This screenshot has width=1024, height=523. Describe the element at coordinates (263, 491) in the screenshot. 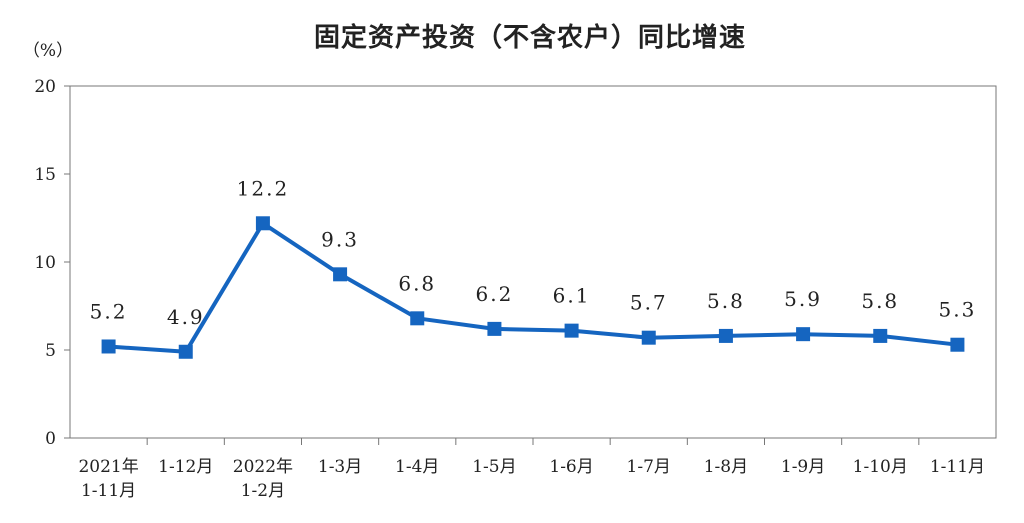

I see `x-tick-label: 1-2月` at that location.